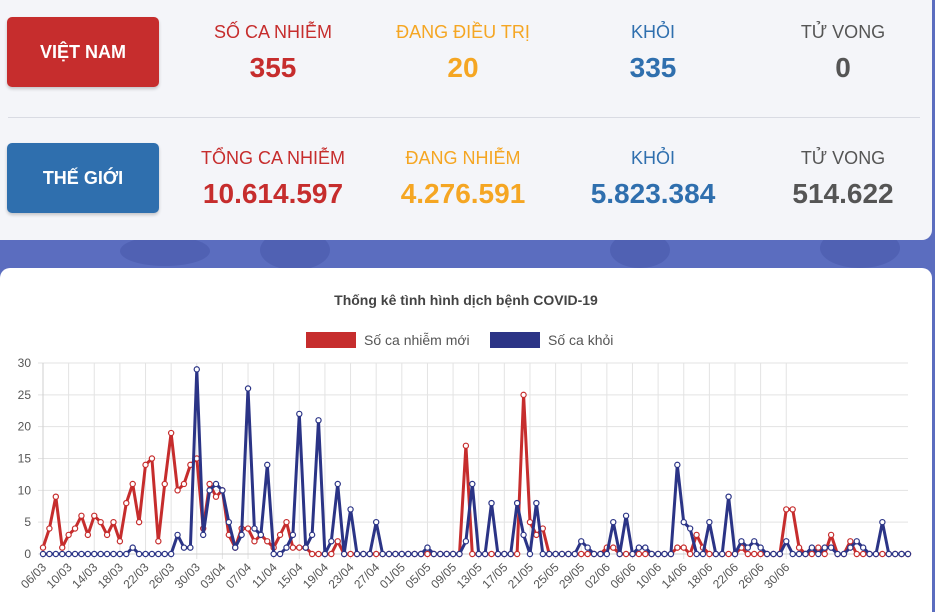 The width and height of the screenshot is (935, 612). What do you see at coordinates (238, 575) in the screenshot?
I see `x-tick-label: 07/04` at bounding box center [238, 575].